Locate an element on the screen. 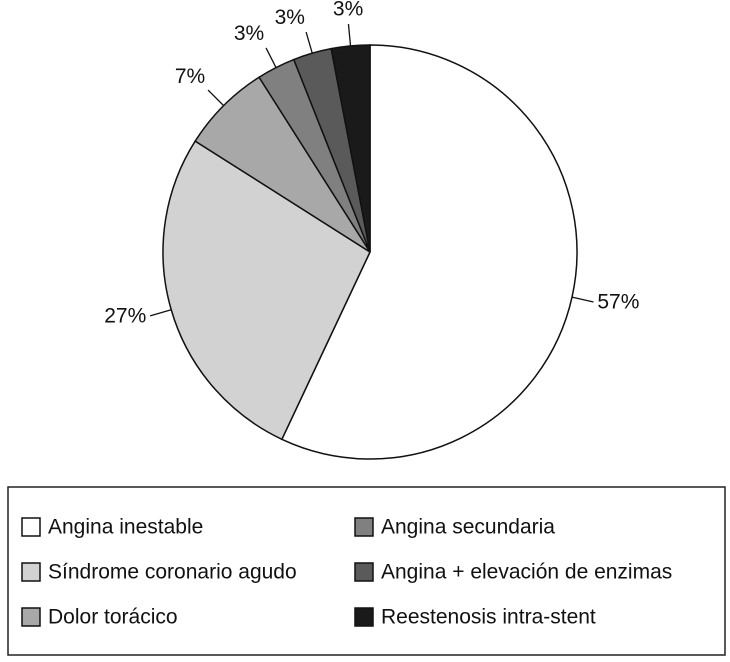  legend-label: Dolor torácico is located at coordinates (113, 617).